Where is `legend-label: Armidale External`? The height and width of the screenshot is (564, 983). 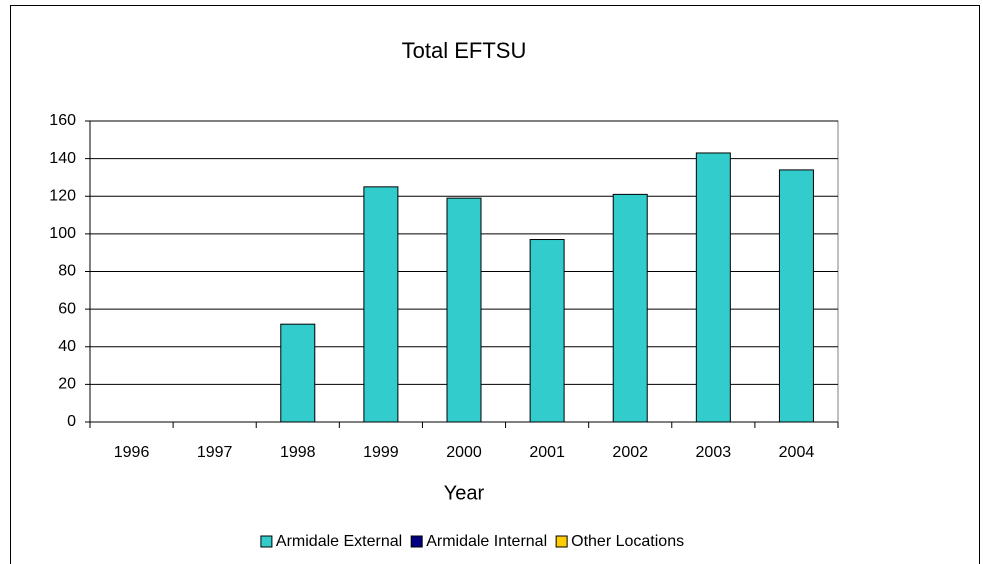
legend-label: Armidale External is located at coordinates (339, 541).